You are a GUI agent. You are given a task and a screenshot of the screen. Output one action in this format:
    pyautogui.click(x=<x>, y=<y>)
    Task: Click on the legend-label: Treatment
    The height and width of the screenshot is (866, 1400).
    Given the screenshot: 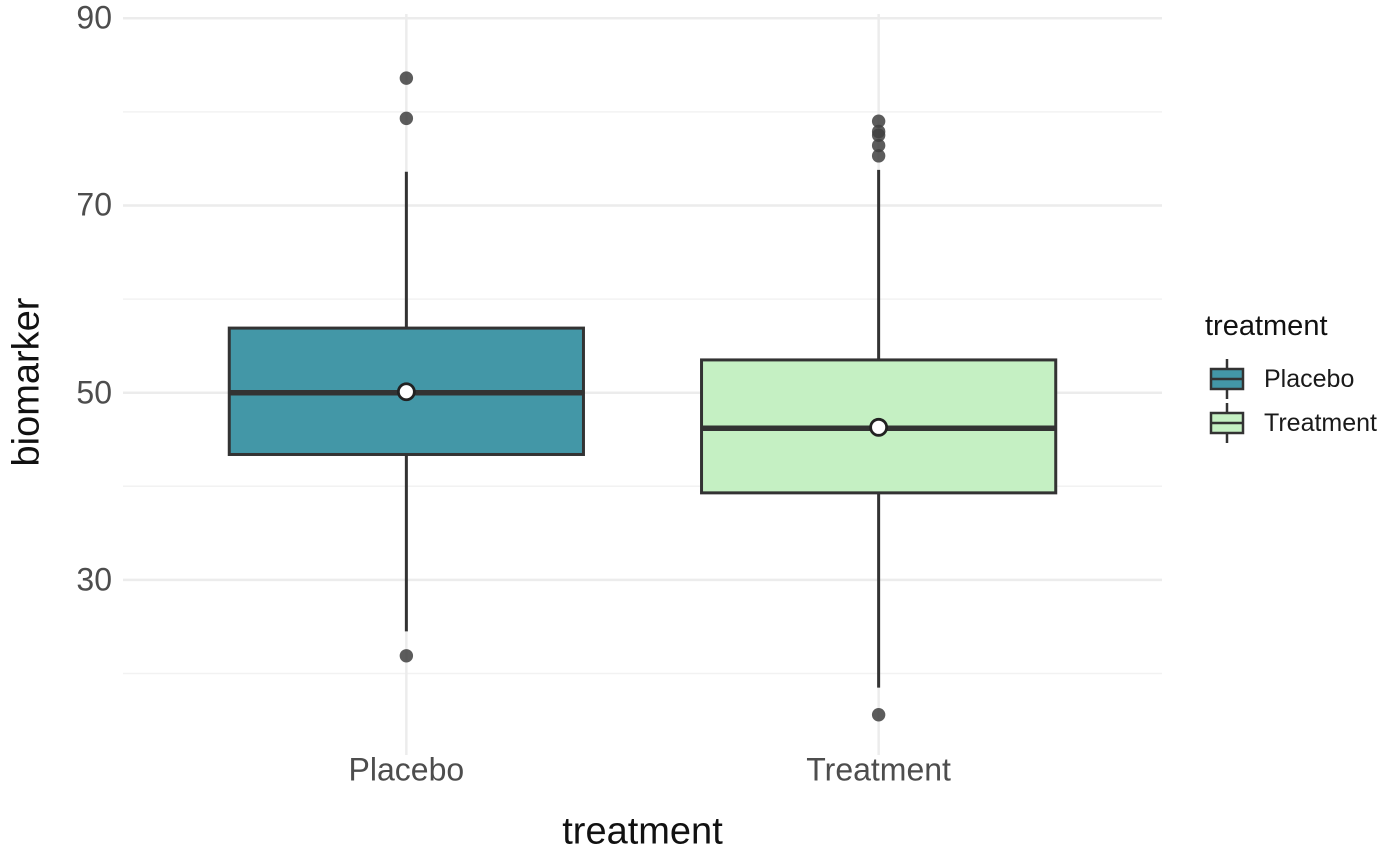 What is the action you would take?
    pyautogui.click(x=1321, y=422)
    